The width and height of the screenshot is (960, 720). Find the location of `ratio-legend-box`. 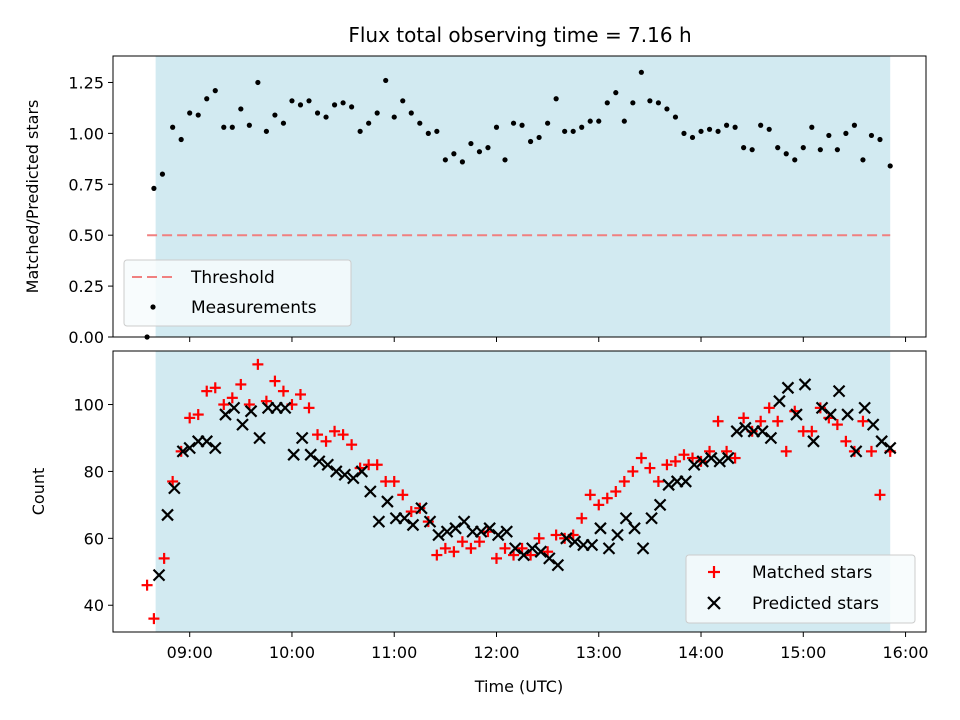

ratio-legend-box is located at coordinates (237, 293).